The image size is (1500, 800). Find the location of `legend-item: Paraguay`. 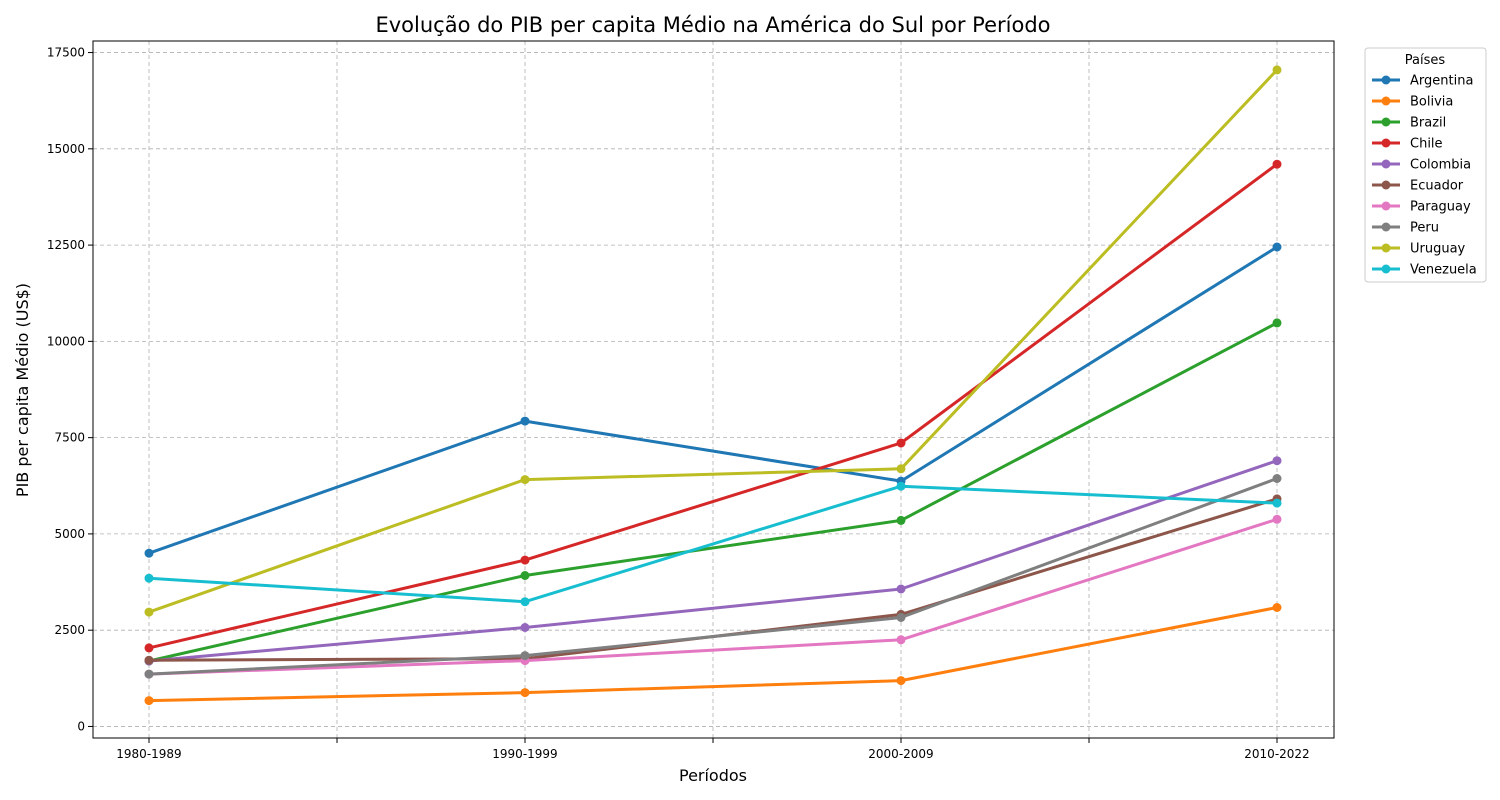

legend-item: Paraguay is located at coordinates (1421, 207).